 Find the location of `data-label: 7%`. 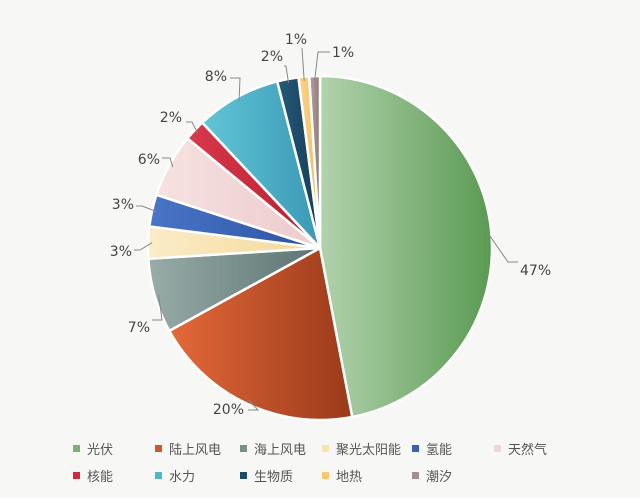

data-label: 7% is located at coordinates (139, 328).